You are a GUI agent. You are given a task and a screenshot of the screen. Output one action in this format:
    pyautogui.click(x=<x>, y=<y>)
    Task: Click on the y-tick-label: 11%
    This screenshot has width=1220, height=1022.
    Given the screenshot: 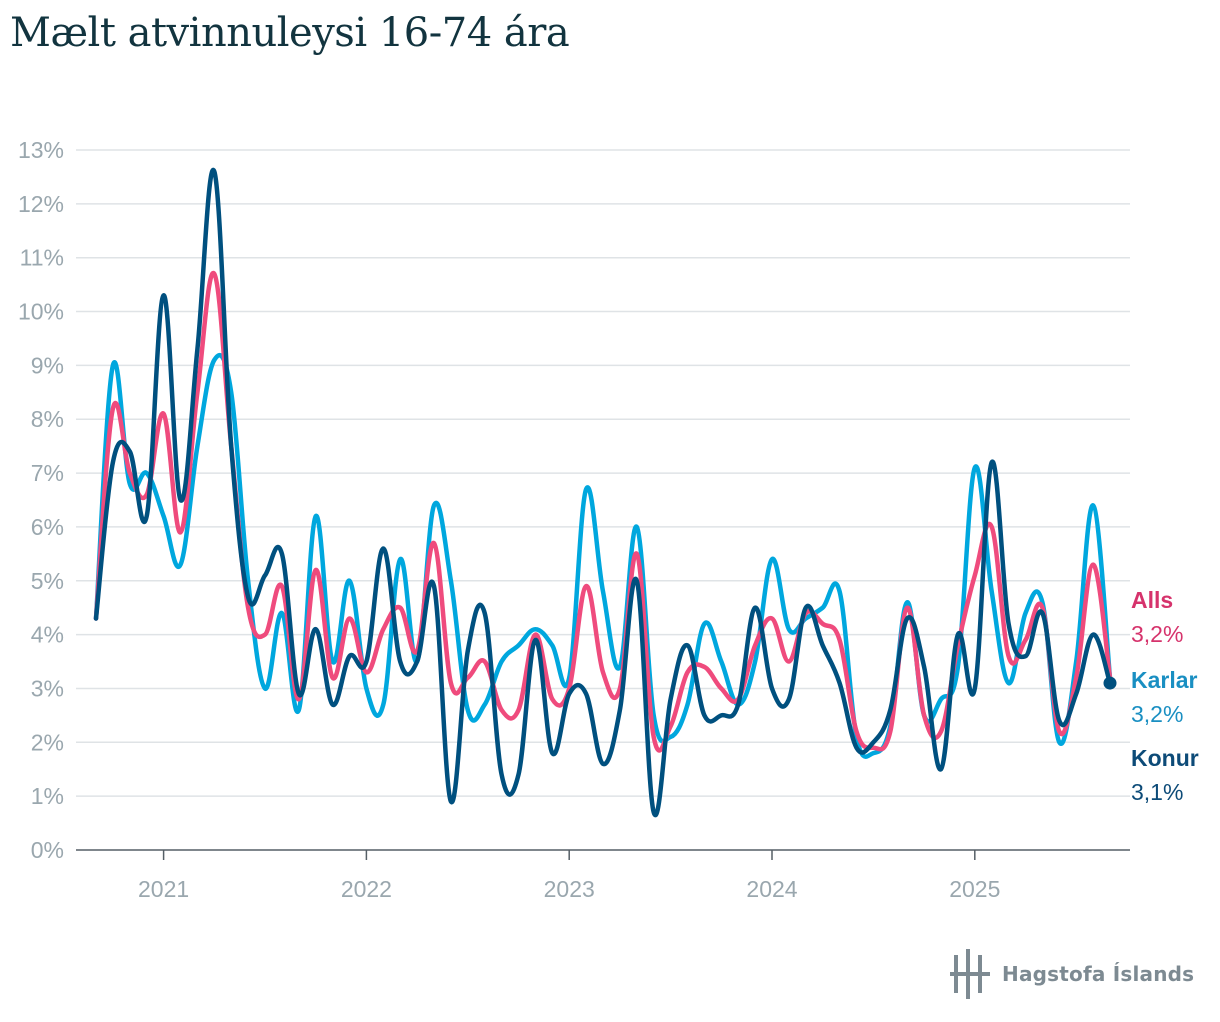 What is the action you would take?
    pyautogui.click(x=42, y=258)
    